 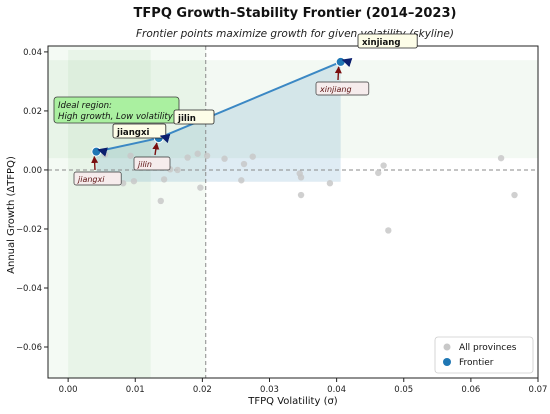 I want to click on legend-box, so click(x=484, y=355).